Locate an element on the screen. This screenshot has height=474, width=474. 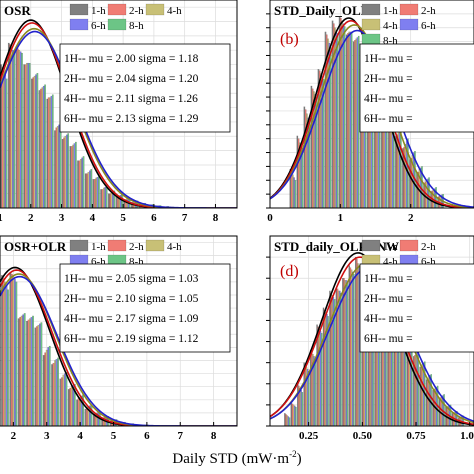
stats-line-2-1: 2H-- mu = is located at coordinates (388, 79).